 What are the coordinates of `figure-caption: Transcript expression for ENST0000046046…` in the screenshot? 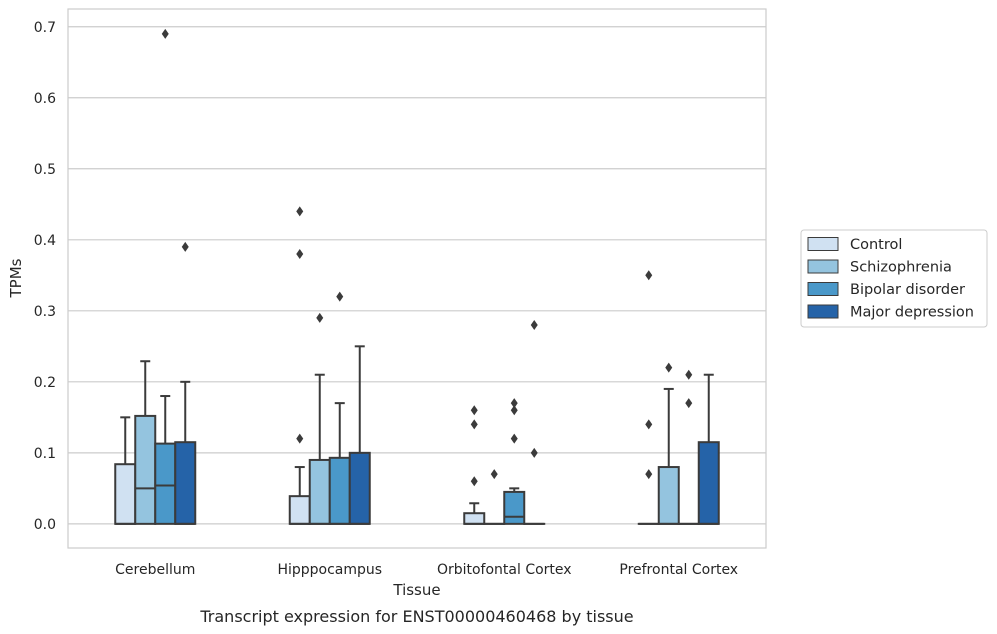 It's located at (416, 616).